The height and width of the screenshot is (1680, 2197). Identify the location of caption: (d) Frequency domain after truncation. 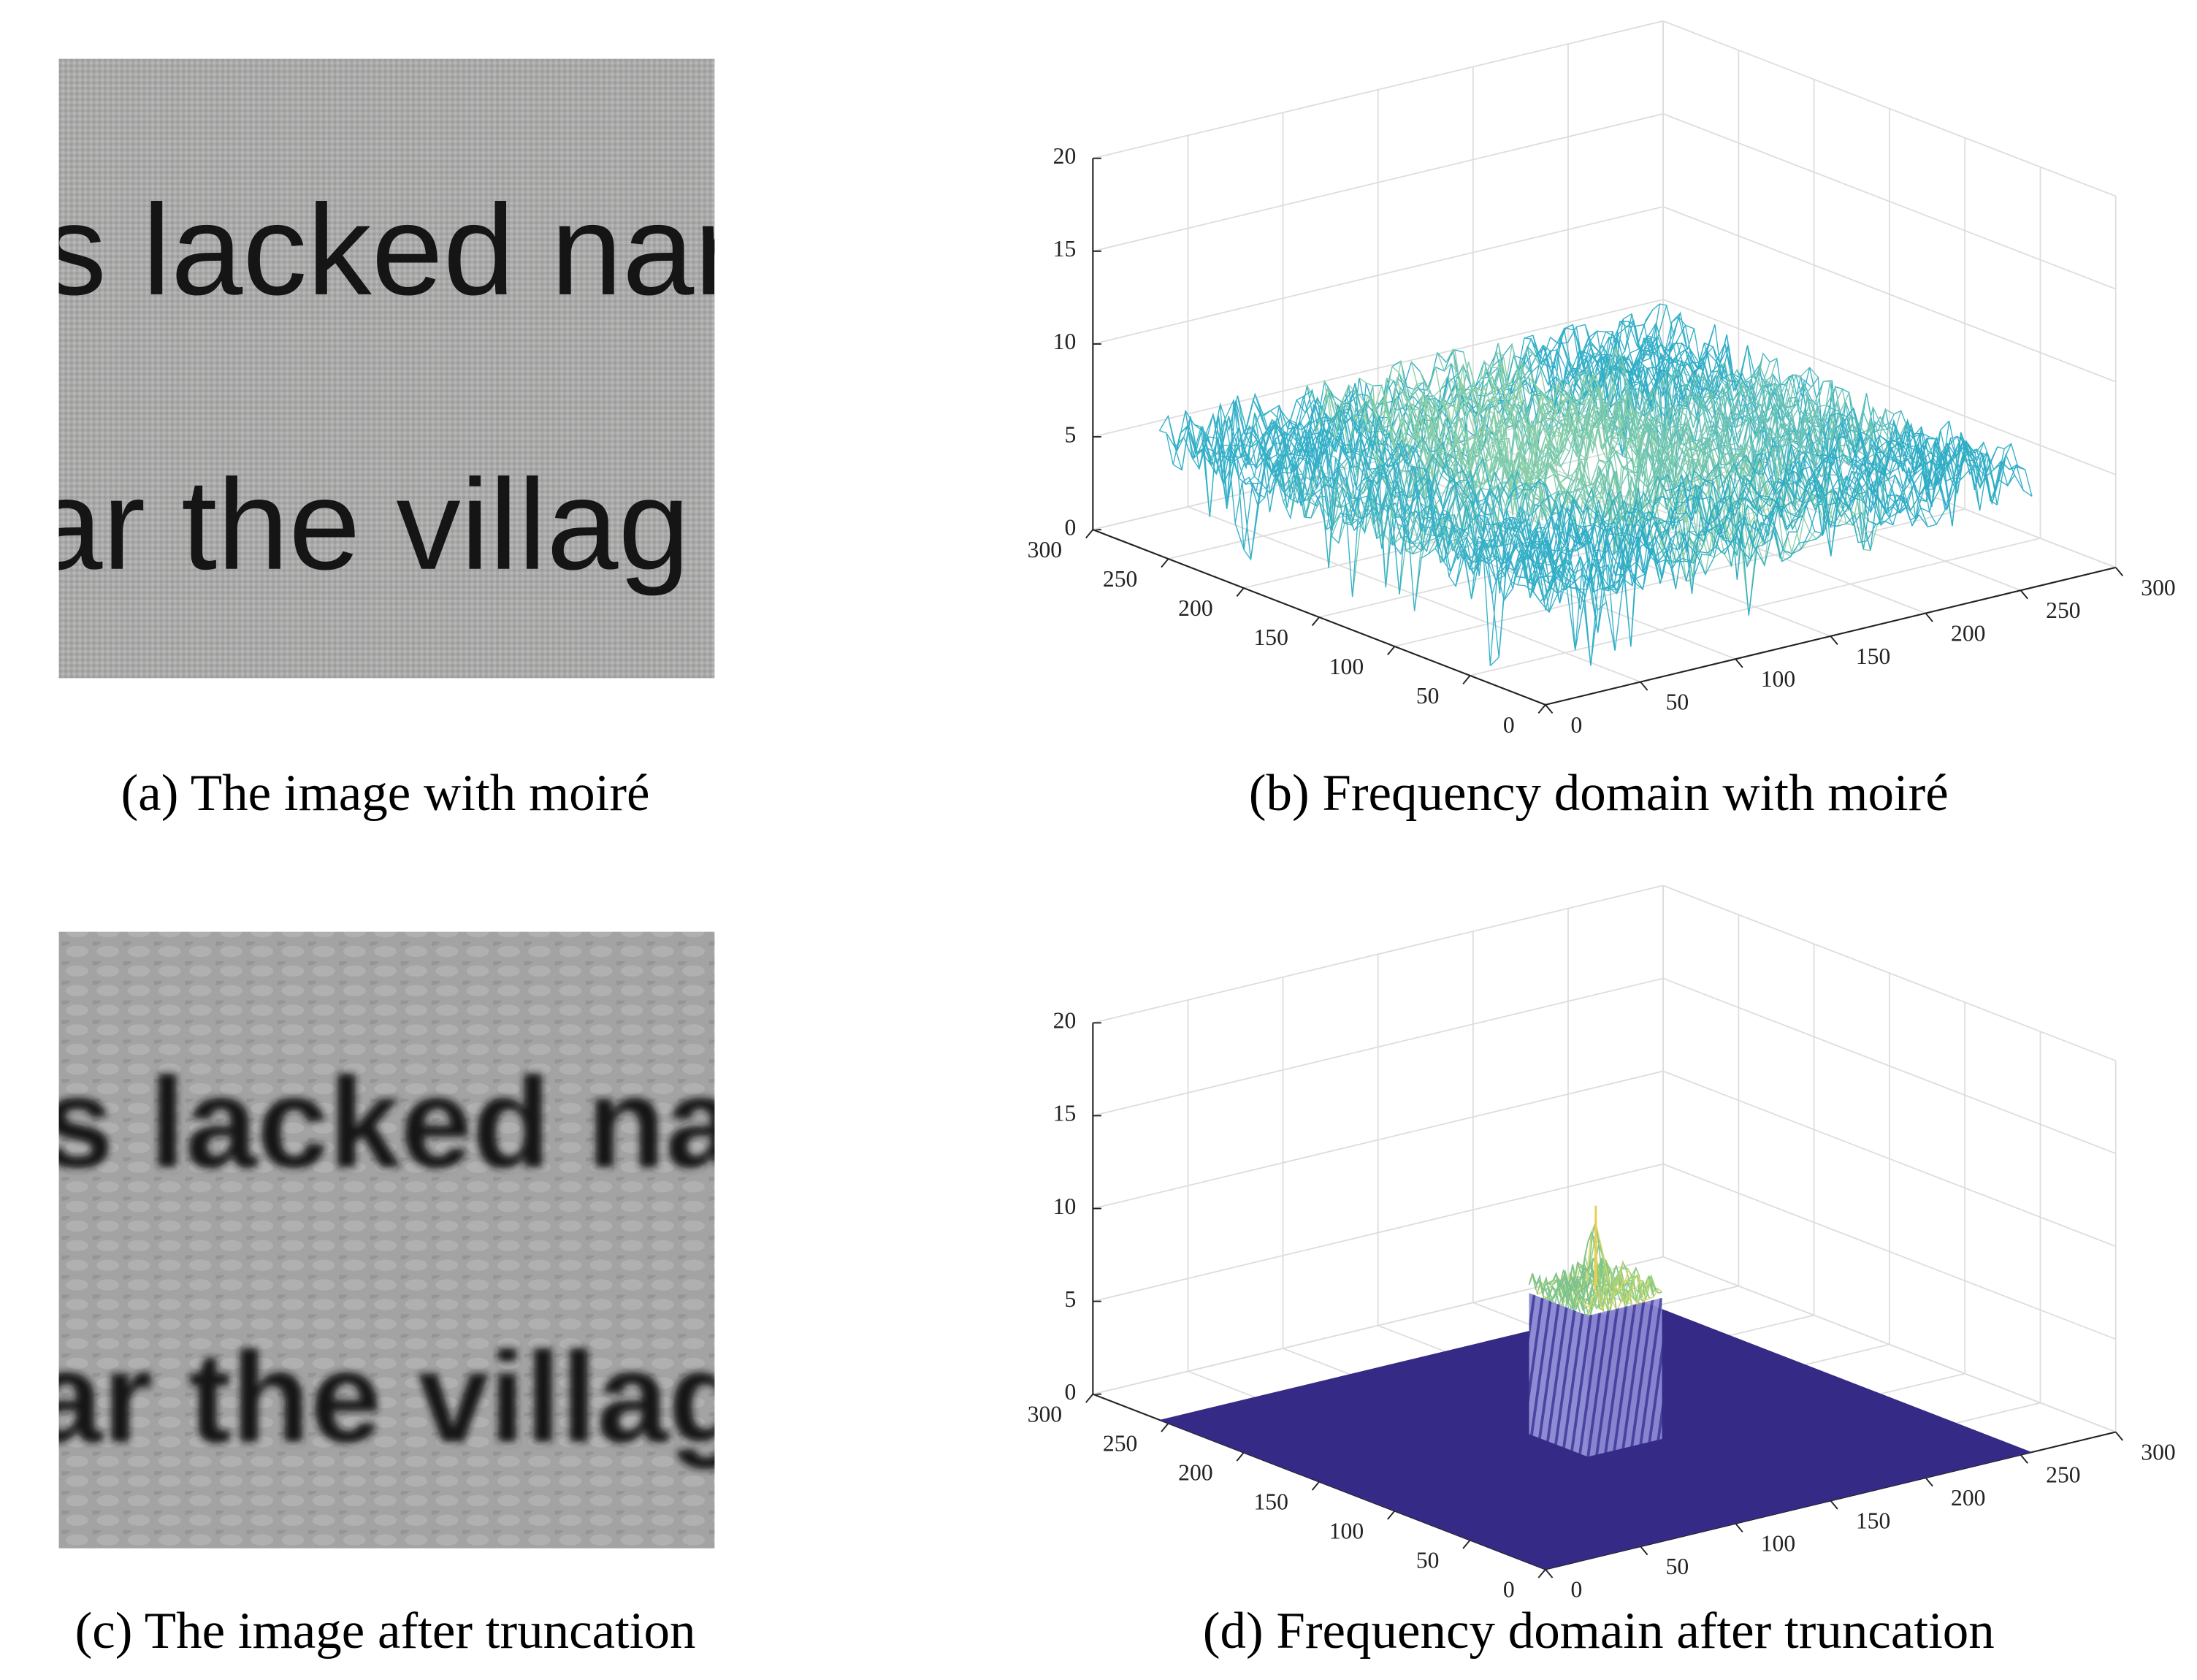
(1599, 1631).